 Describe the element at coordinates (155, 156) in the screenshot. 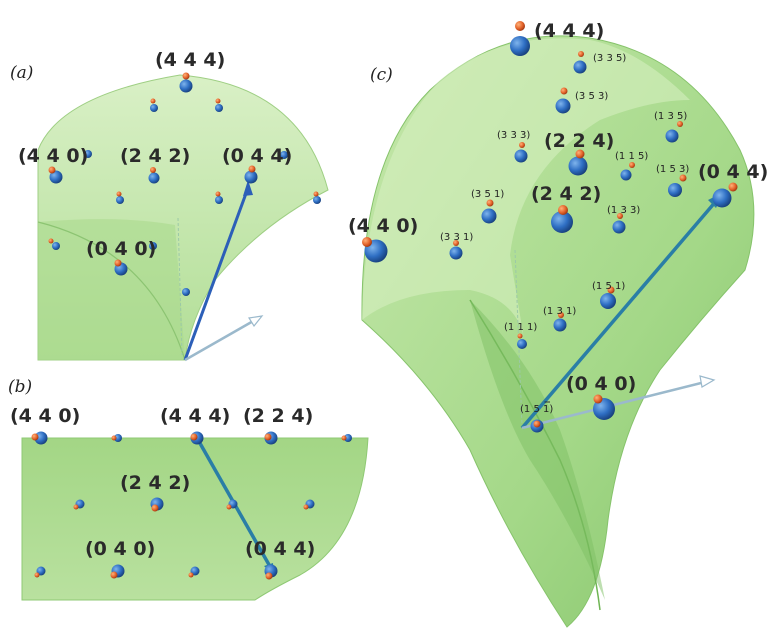

I see `panel-a-label-242: (2 4 2)` at that location.